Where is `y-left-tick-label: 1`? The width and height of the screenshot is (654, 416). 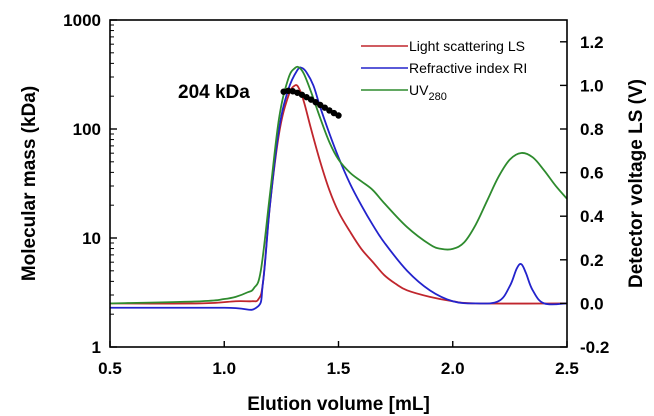
y-left-tick-label: 1 is located at coordinates (96, 347).